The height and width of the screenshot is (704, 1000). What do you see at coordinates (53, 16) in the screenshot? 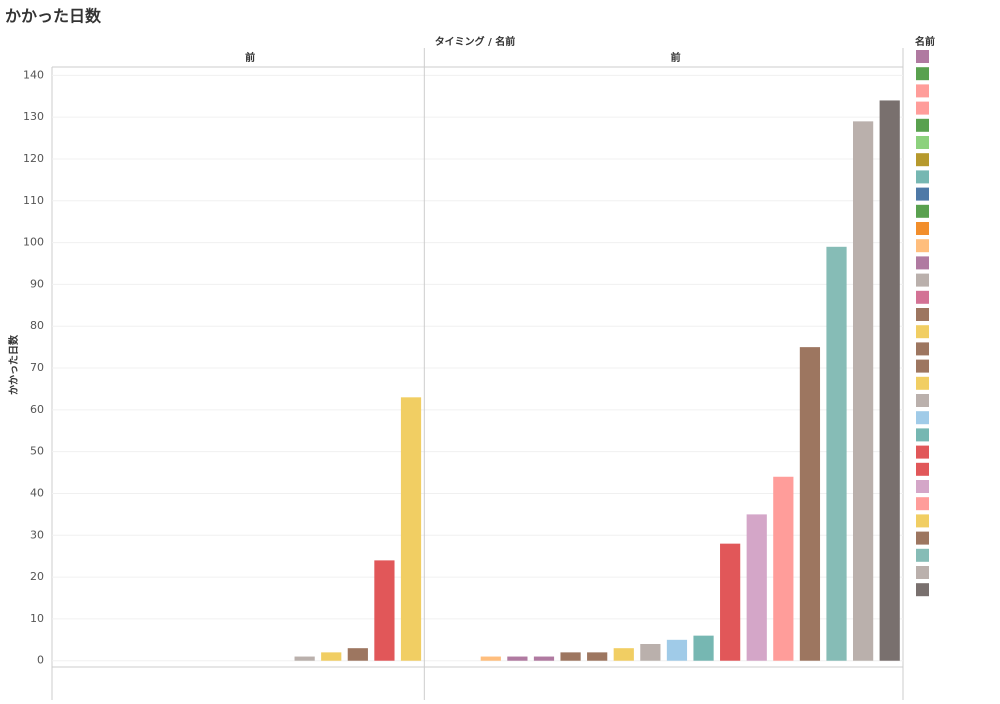
I see `chart-title: かかった日数` at bounding box center [53, 16].